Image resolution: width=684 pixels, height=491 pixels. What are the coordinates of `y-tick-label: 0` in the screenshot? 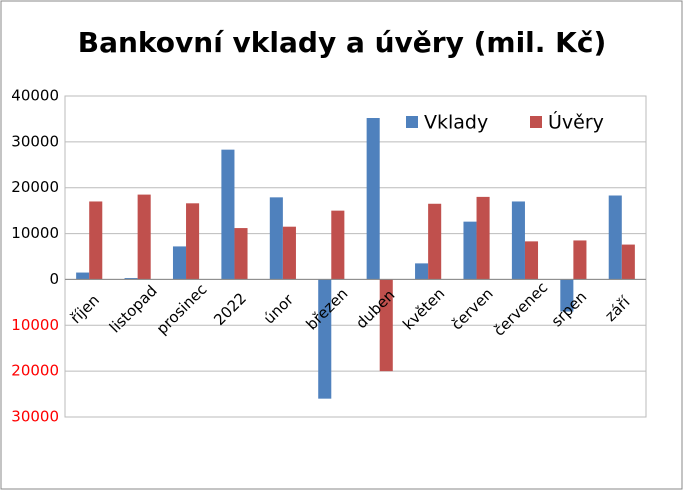 It's located at (54, 279).